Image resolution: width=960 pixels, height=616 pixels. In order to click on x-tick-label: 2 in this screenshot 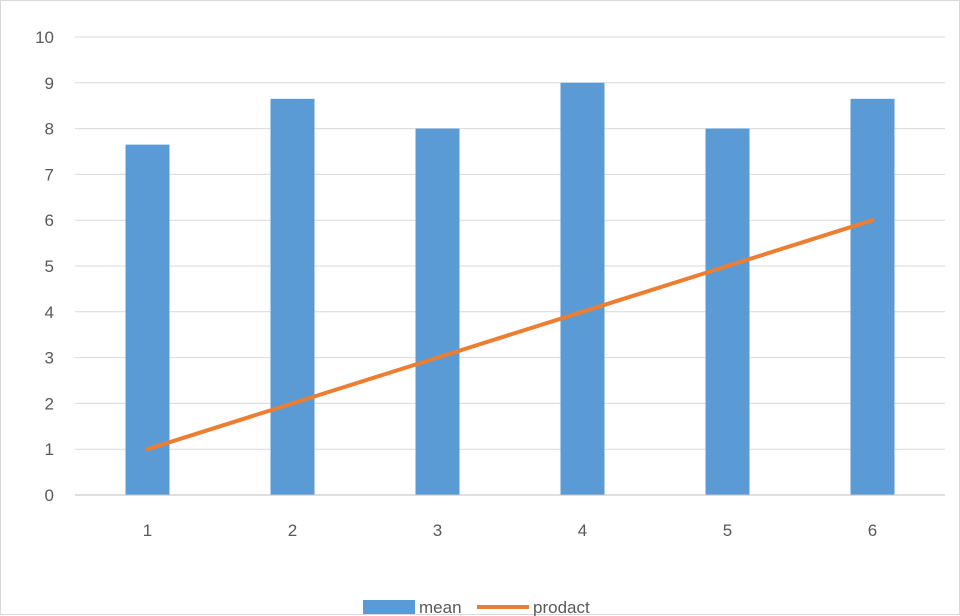, I will do `click(292, 530)`.